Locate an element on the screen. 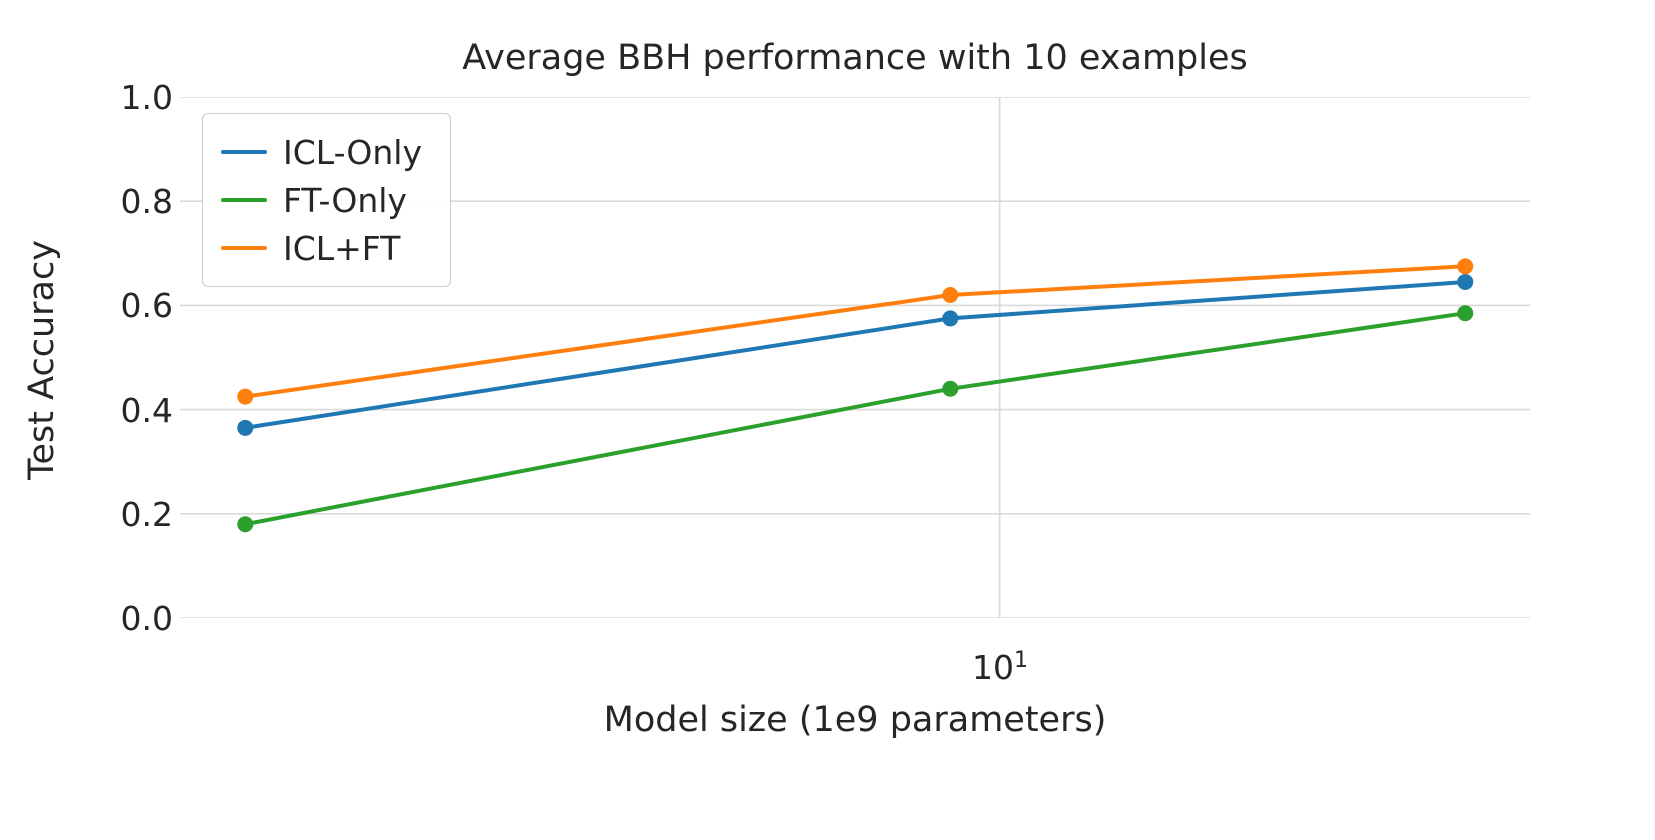 This screenshot has width=1655, height=840. x-tick-label: 101 is located at coordinates (1000, 667).